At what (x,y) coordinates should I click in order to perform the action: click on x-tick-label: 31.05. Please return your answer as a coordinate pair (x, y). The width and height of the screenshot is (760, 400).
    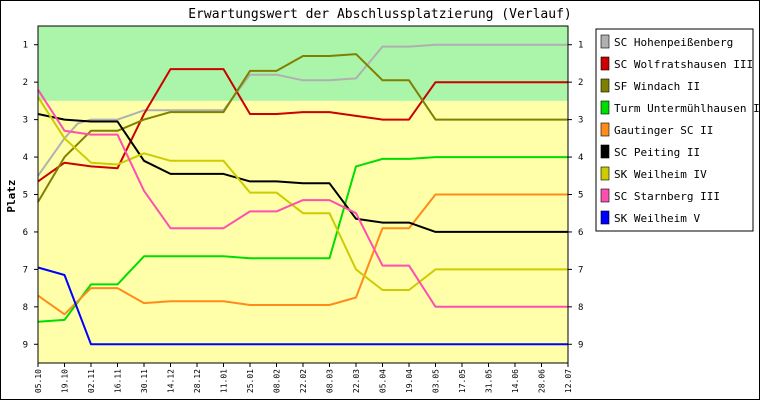
    Looking at the image, I should click on (489, 381).